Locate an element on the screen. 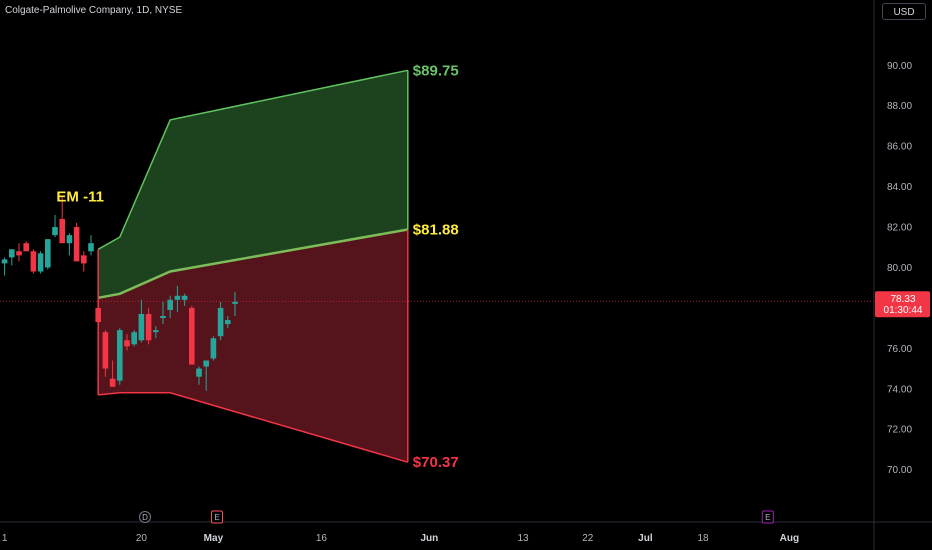 The height and width of the screenshot is (550, 932). lower-band-line is located at coordinates (253, 427).